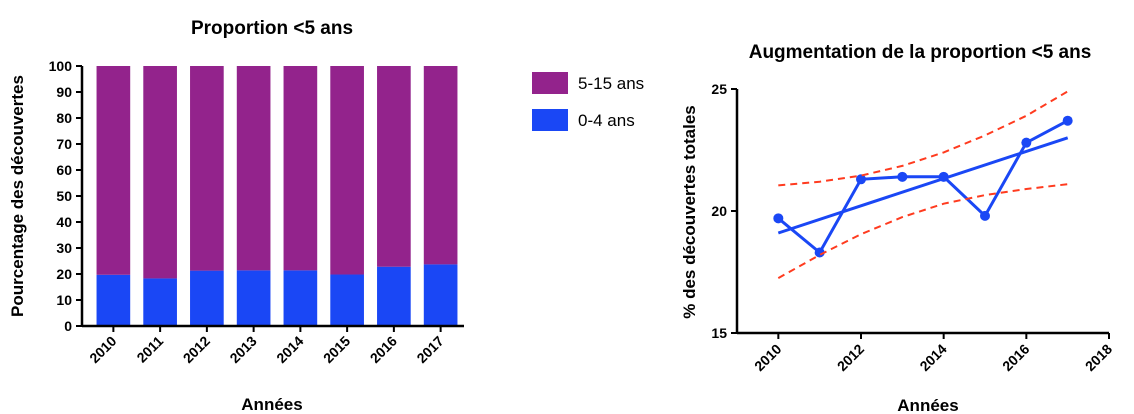  Describe the element at coordinates (778, 218) in the screenshot. I see `data-point-2010` at that location.